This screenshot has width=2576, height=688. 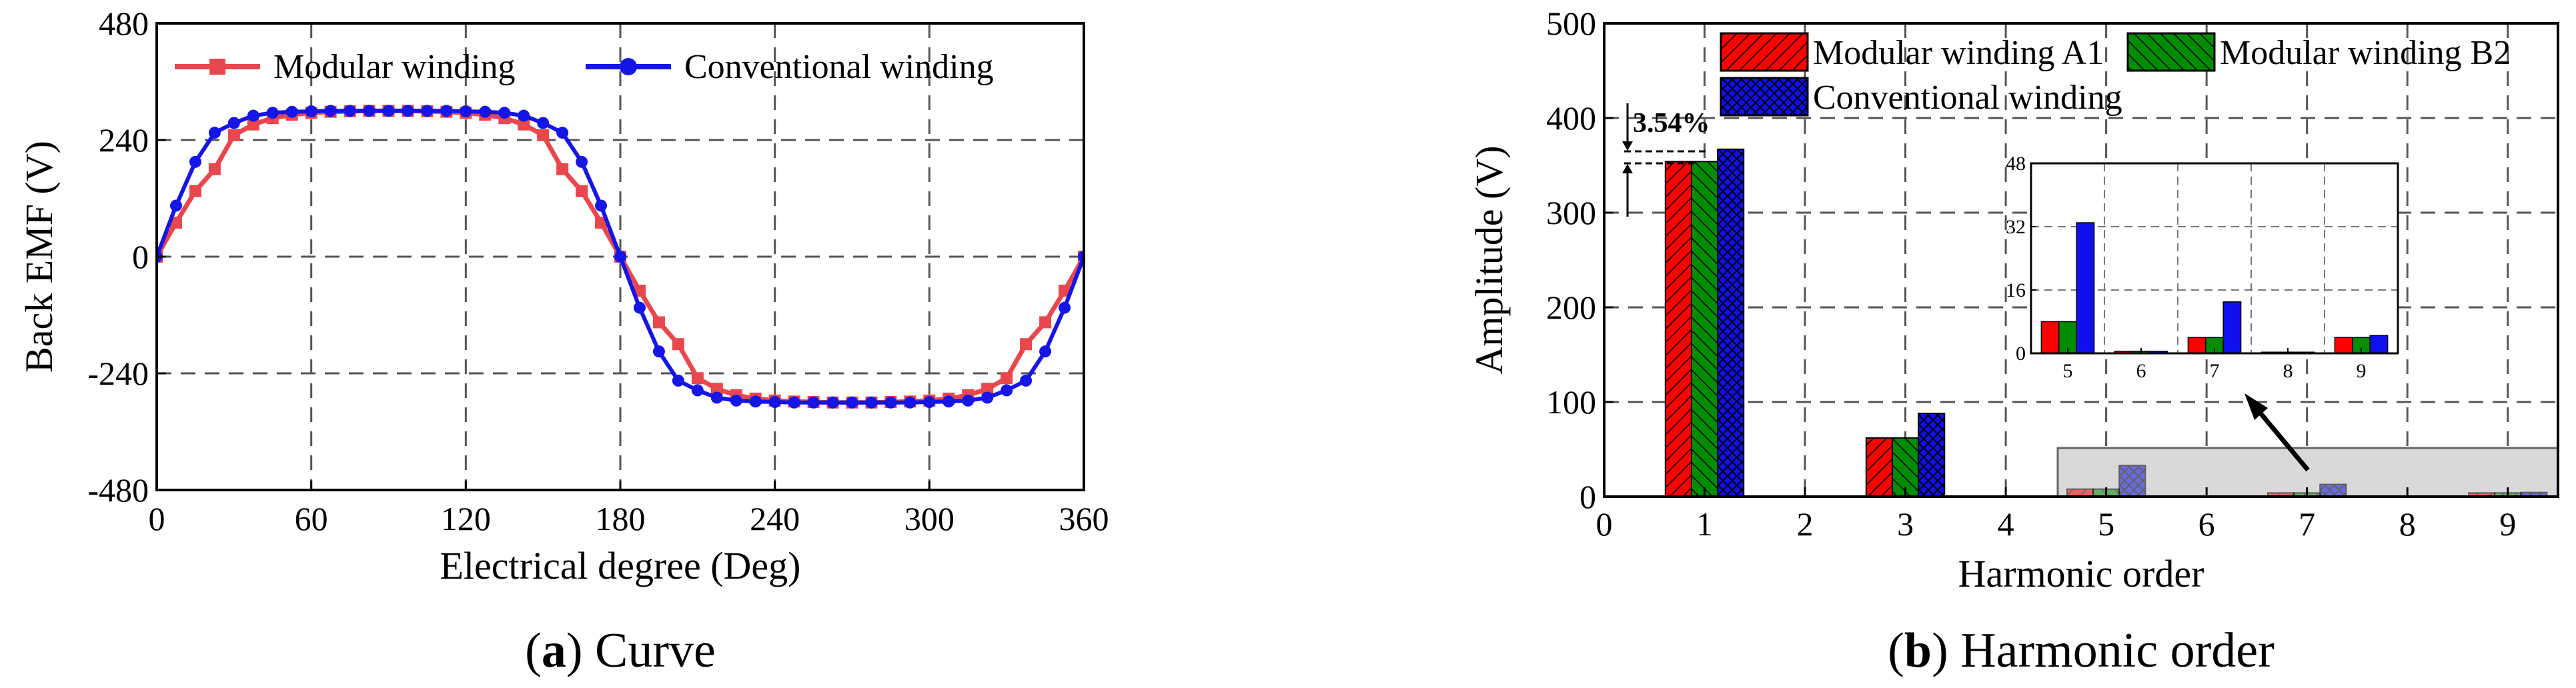 I want to click on panel-a-xtick-label: 60, so click(x=311, y=518).